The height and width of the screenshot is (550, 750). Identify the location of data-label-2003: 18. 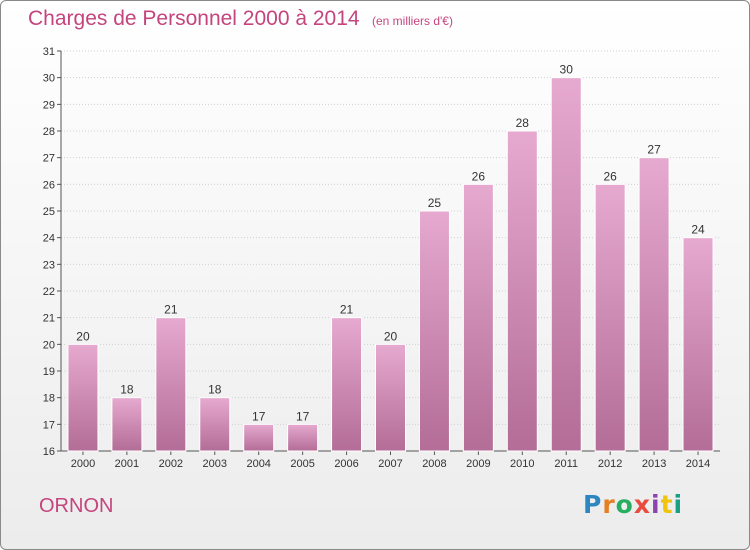
(215, 390).